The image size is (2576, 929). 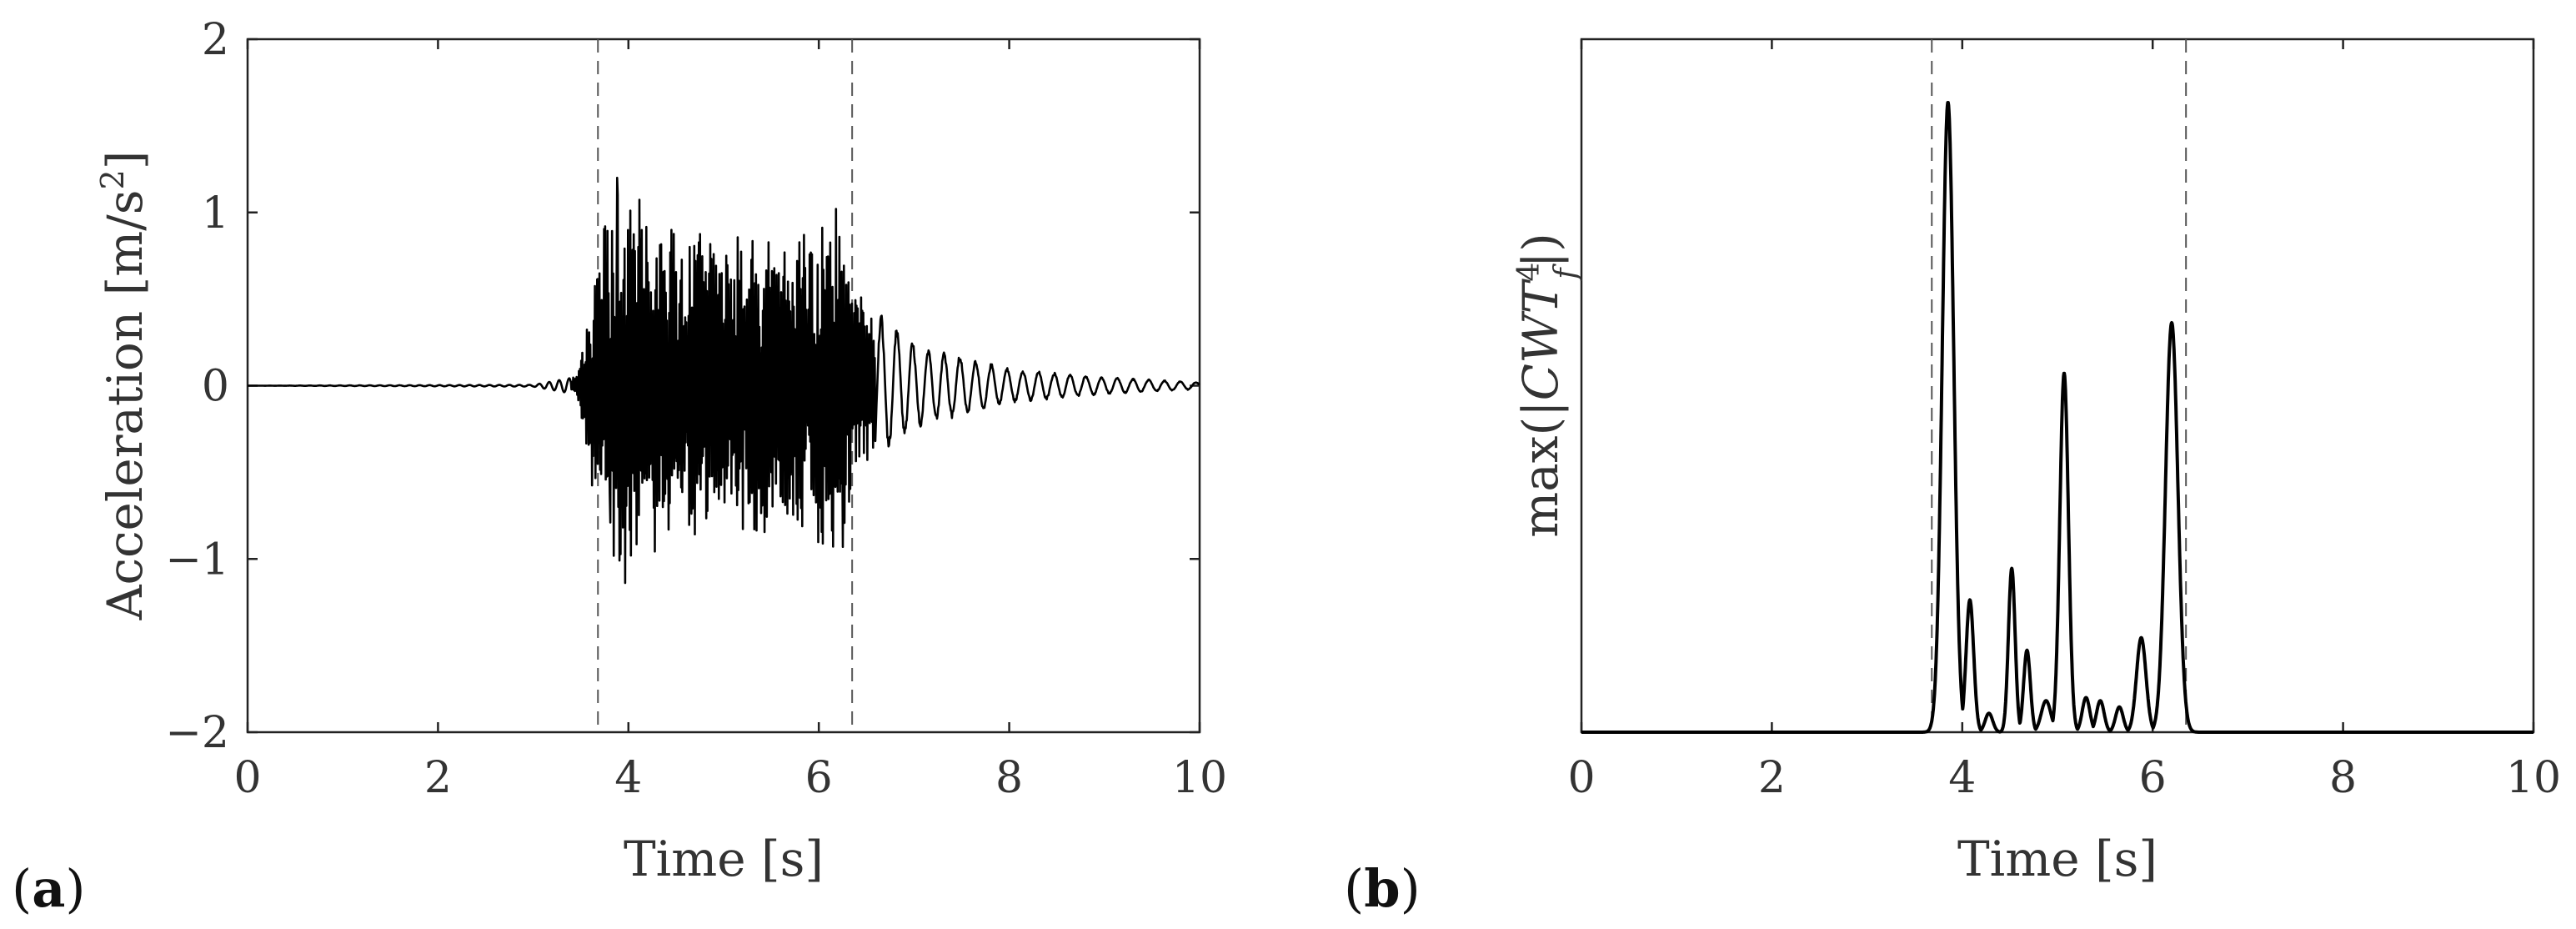 I want to click on panel-label-b: (b), so click(x=1382, y=888).